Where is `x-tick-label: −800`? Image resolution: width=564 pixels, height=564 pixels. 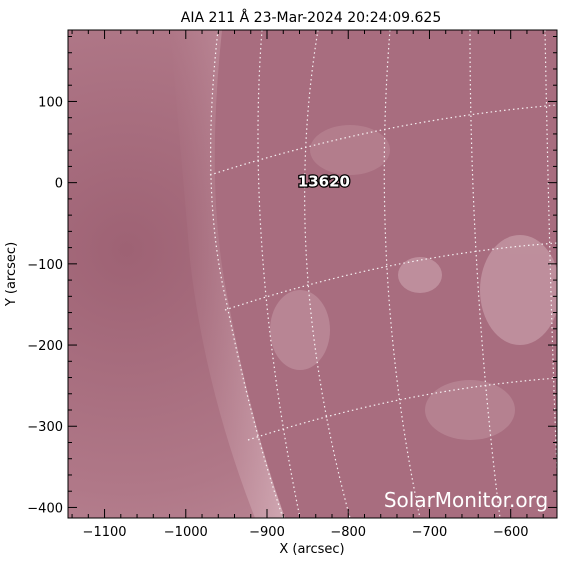 x-tick-label: −800 is located at coordinates (348, 532).